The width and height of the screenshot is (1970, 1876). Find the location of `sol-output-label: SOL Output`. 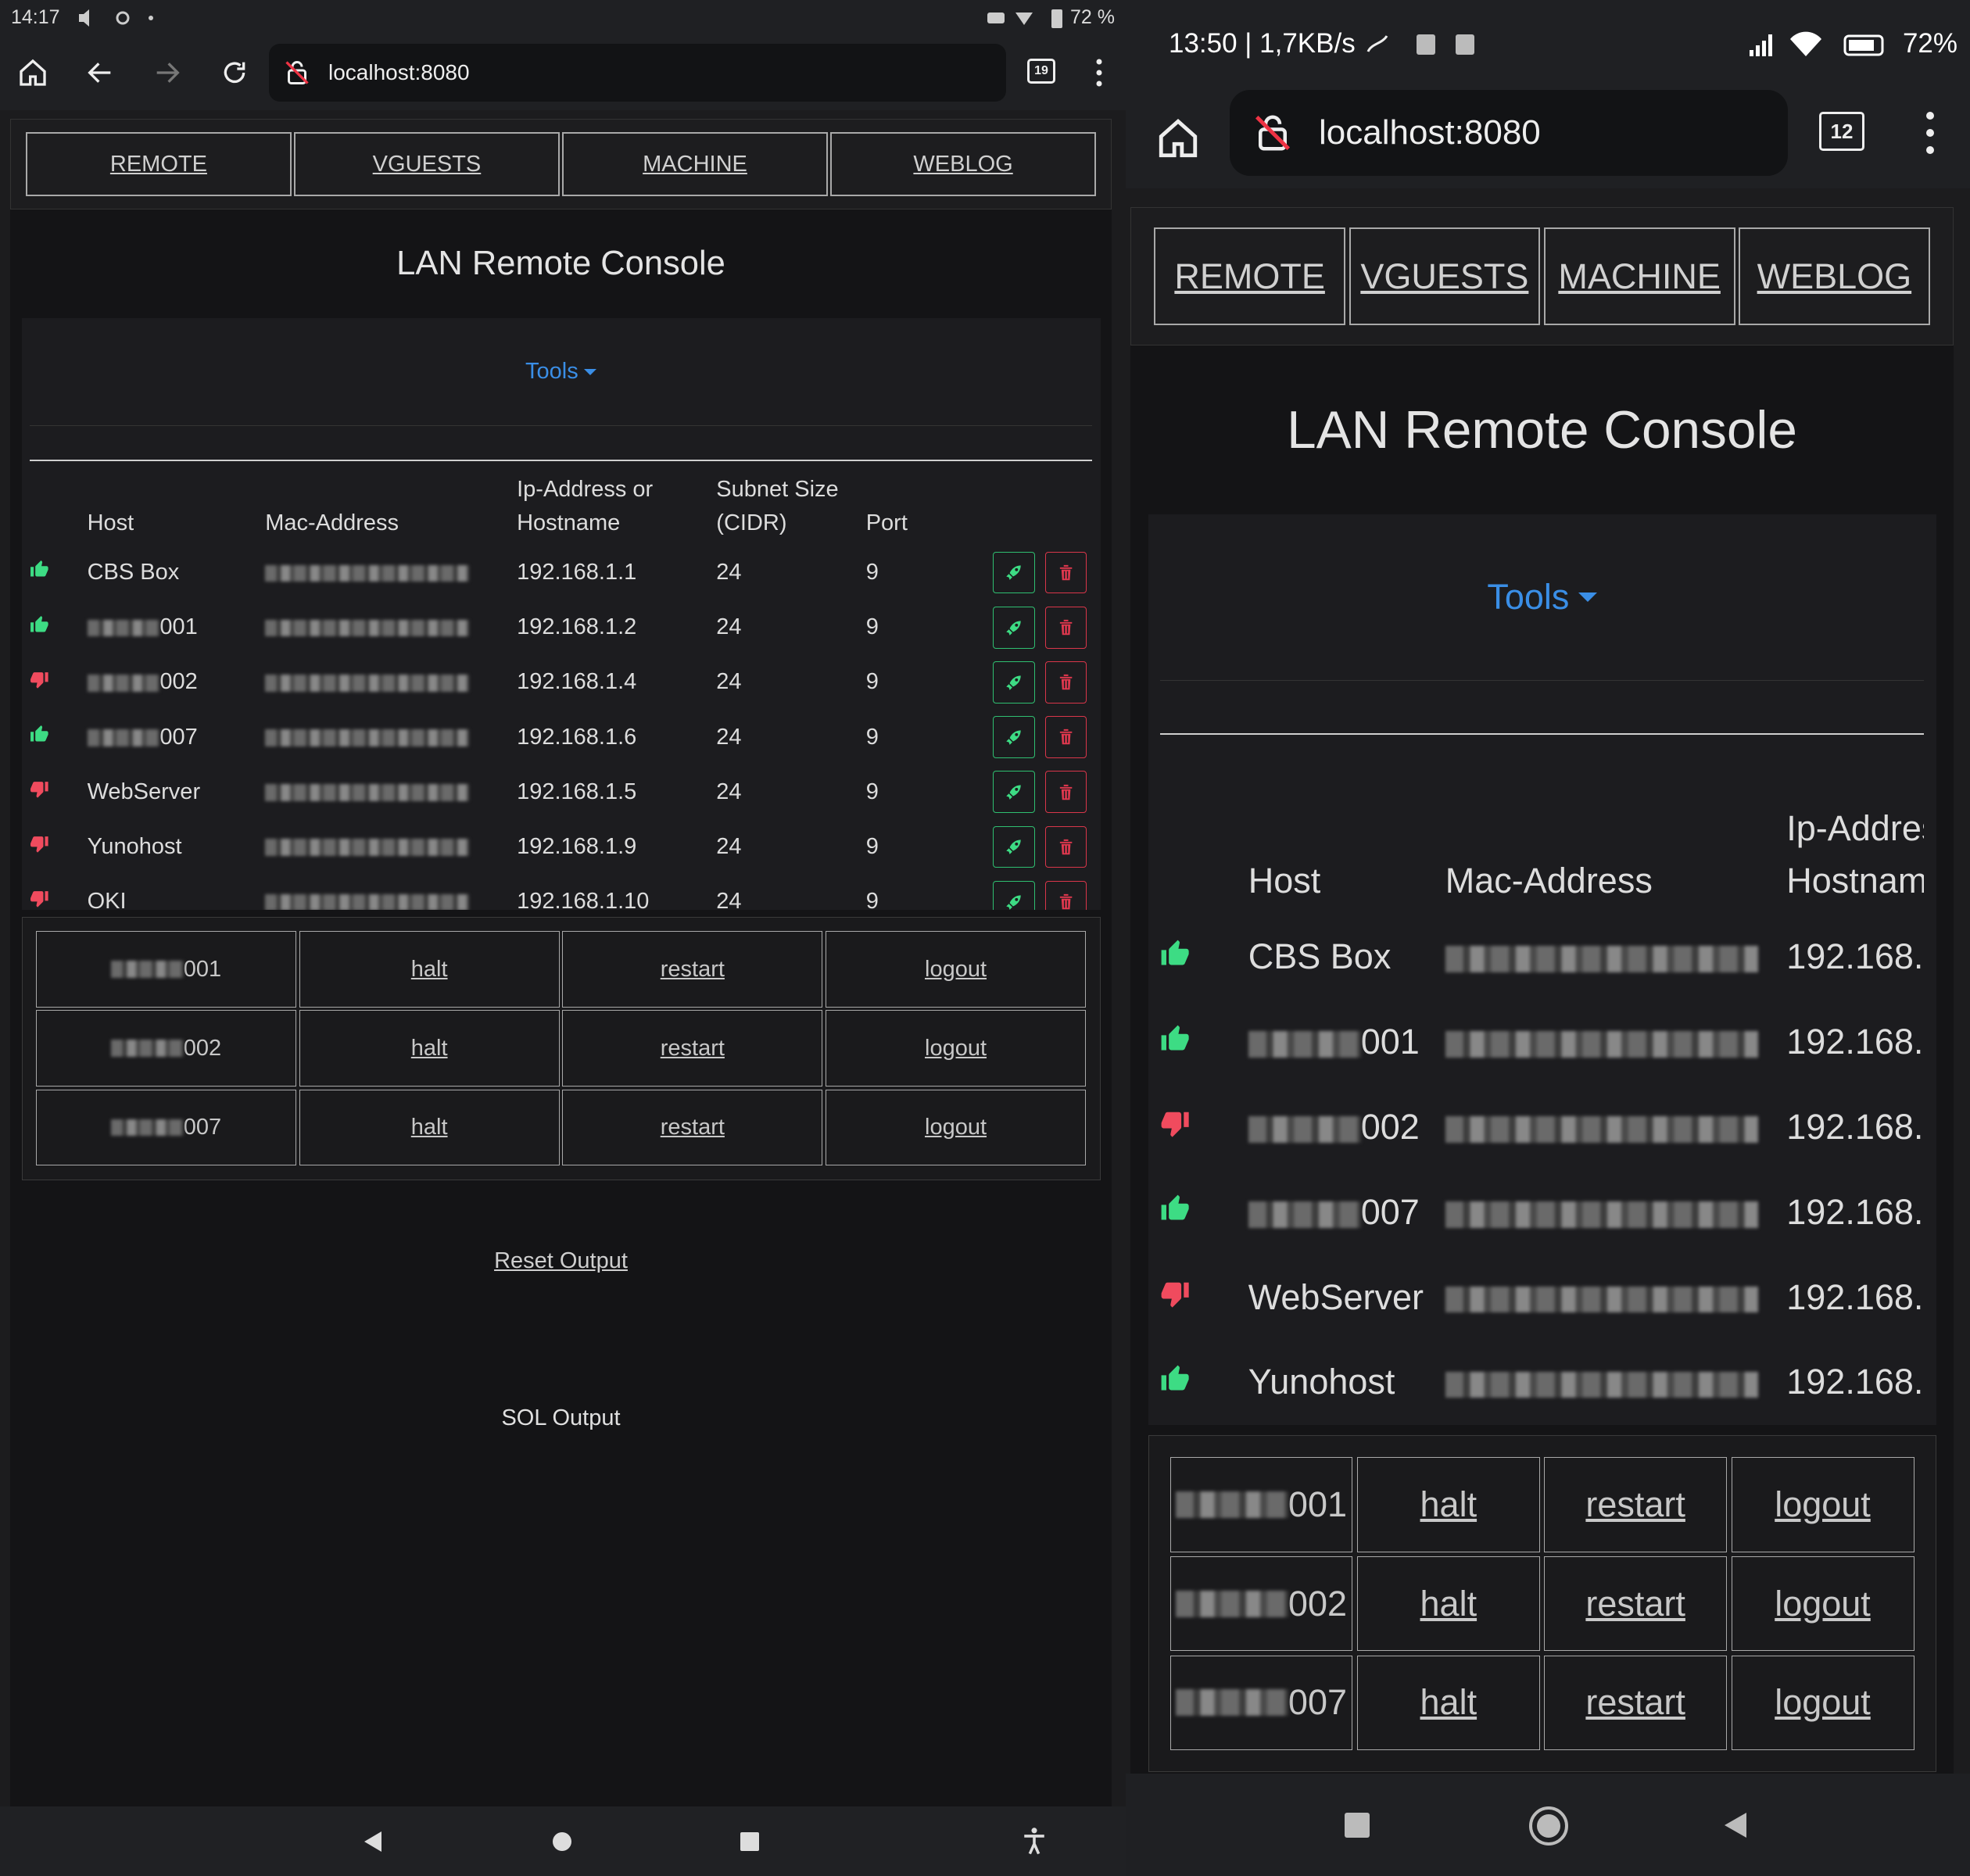

sol-output-label: SOL Output is located at coordinates (561, 1417).